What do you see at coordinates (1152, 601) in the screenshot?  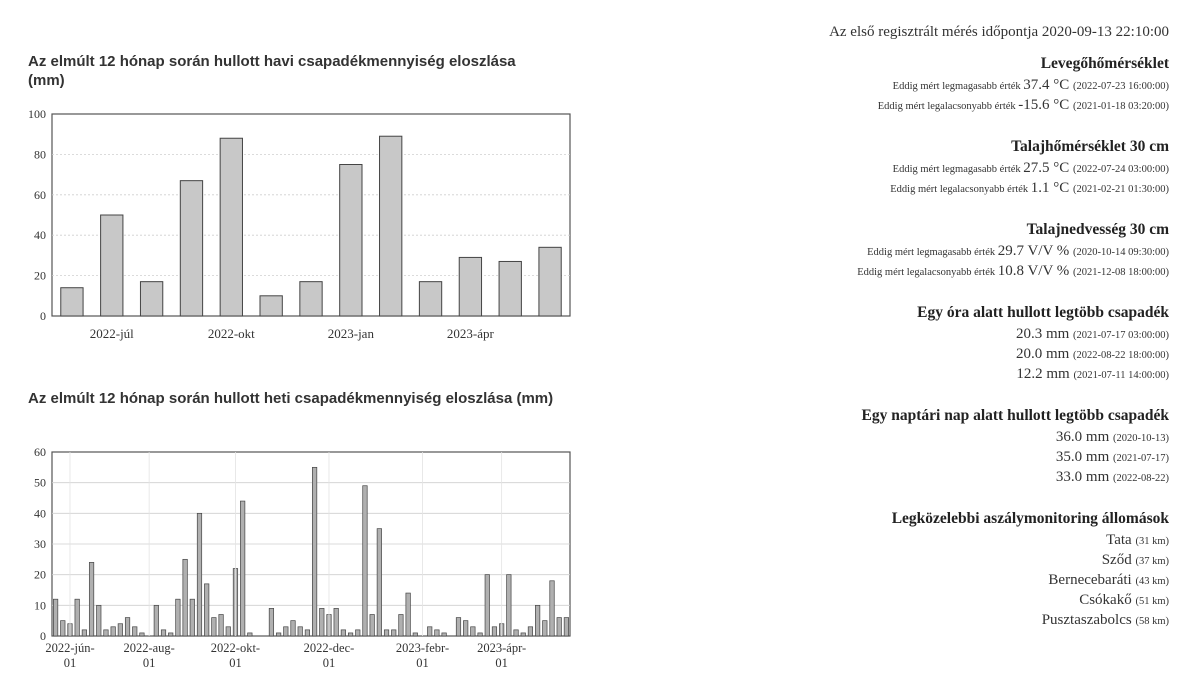 I see `stat-timestamp: (51 km)` at bounding box center [1152, 601].